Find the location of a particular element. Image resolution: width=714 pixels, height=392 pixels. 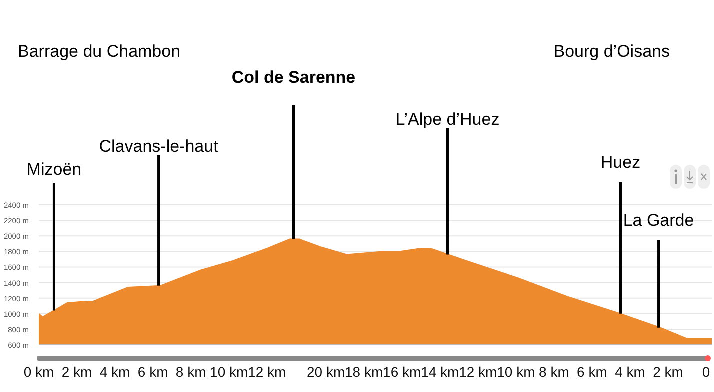

x-tick-label: 6 km is located at coordinates (153, 372).